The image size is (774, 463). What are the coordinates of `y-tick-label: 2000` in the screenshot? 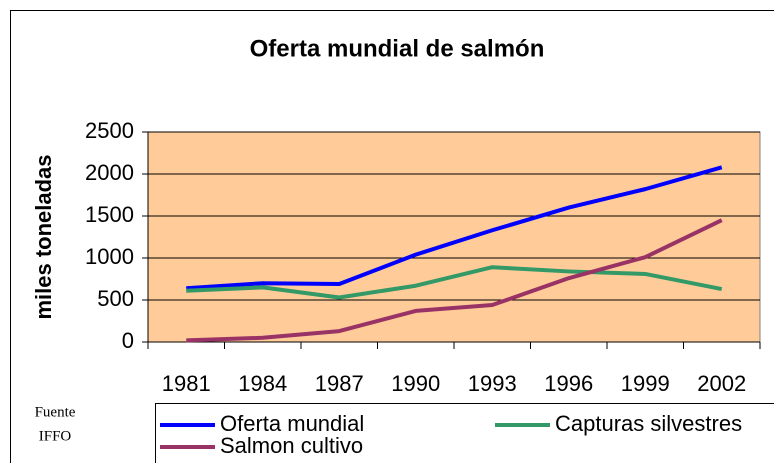 It's located at (109, 172).